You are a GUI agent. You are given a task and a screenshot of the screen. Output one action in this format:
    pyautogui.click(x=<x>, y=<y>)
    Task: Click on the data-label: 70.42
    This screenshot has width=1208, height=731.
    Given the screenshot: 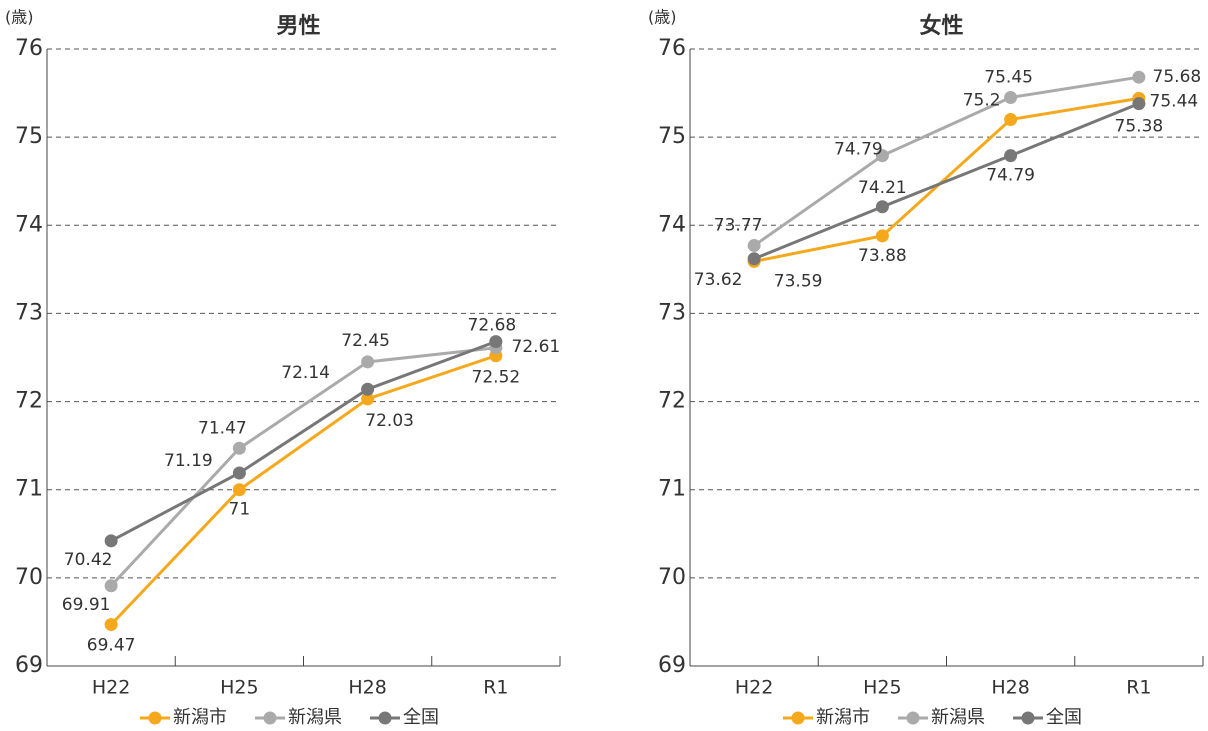 What is the action you would take?
    pyautogui.click(x=88, y=560)
    